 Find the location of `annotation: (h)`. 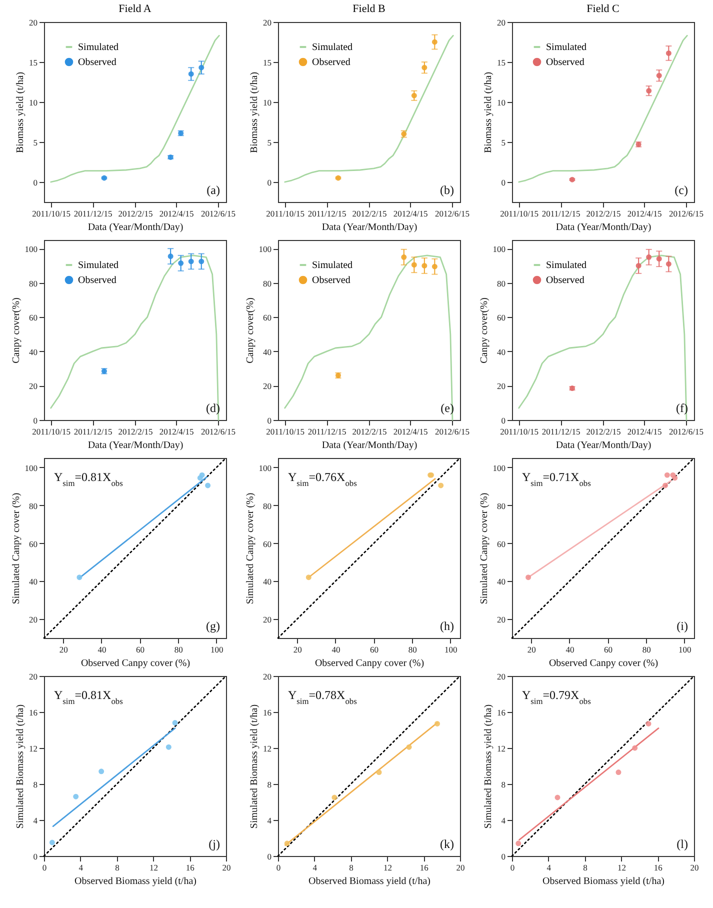

annotation: (h) is located at coordinates (447, 626).